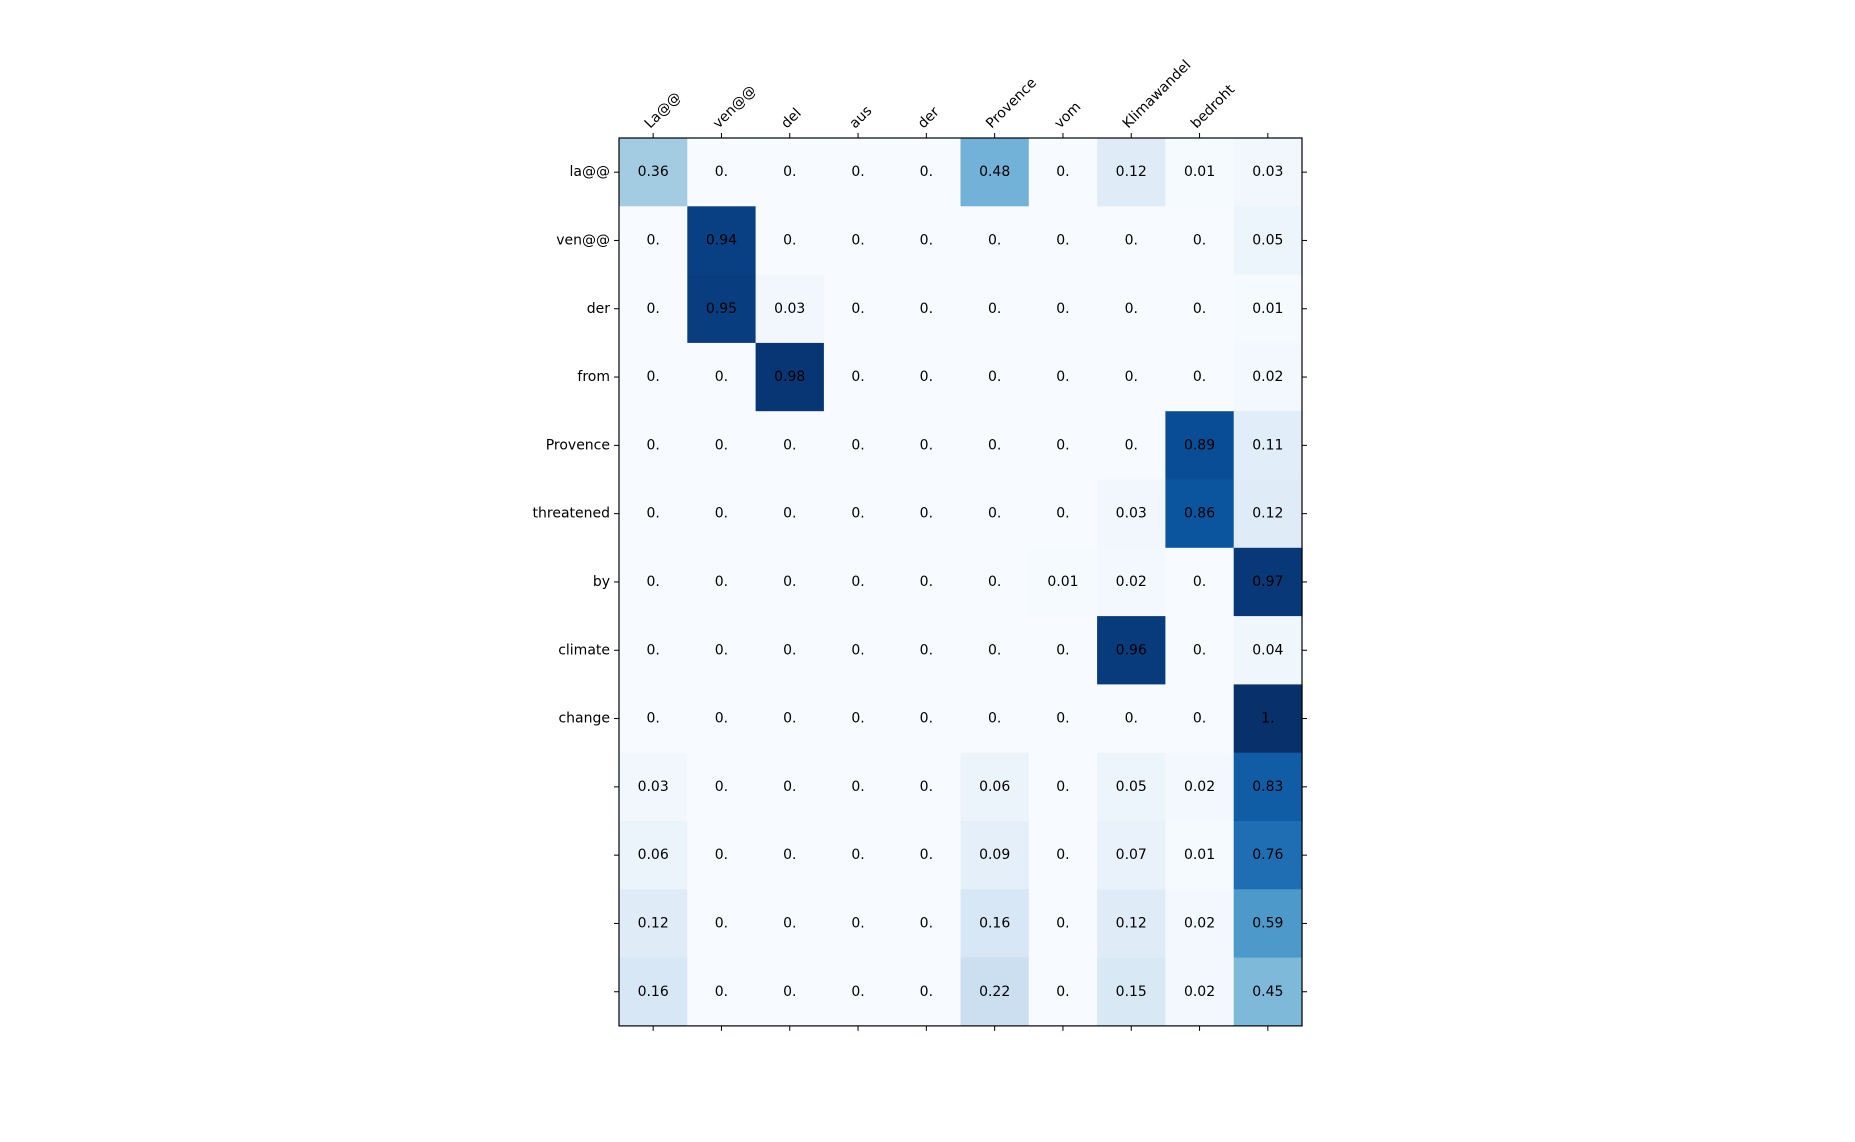 This screenshot has width=1855, height=1142. Describe the element at coordinates (583, 240) in the screenshot. I see `y-tick-label: ven@@` at that location.